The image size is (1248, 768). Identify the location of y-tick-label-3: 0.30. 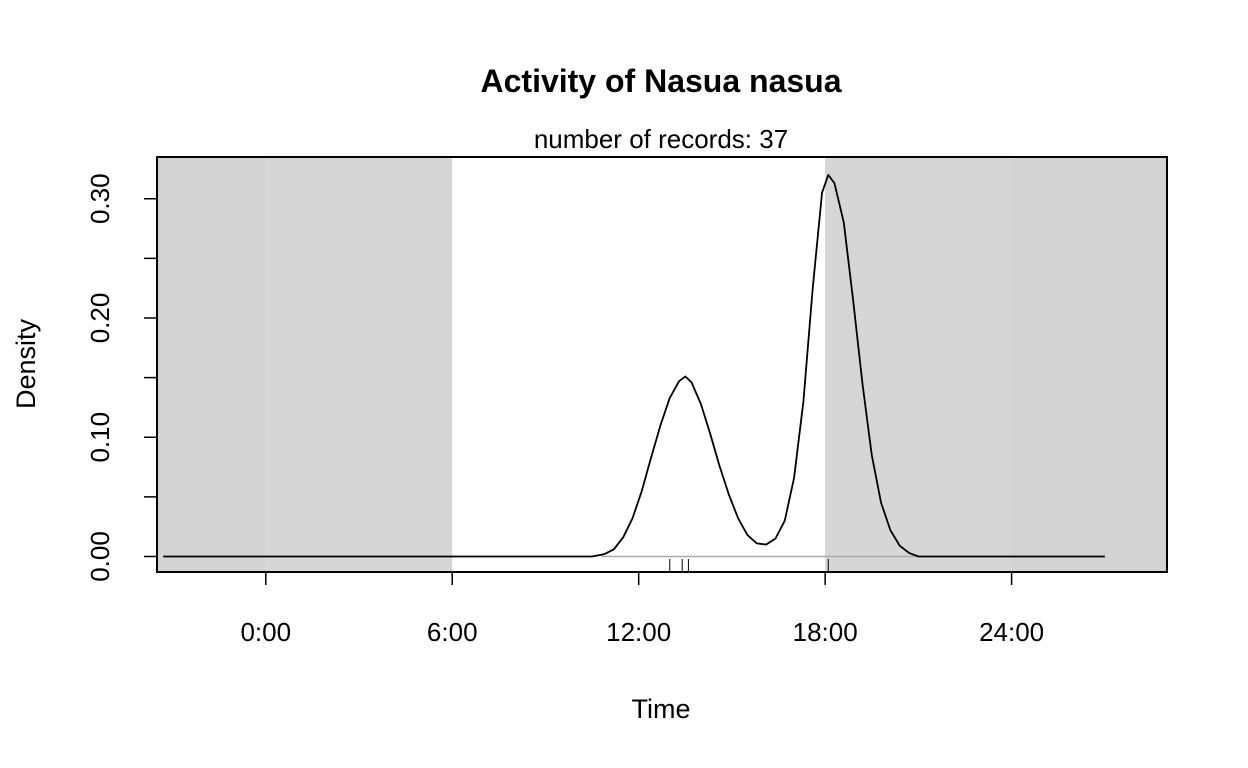
(100, 198).